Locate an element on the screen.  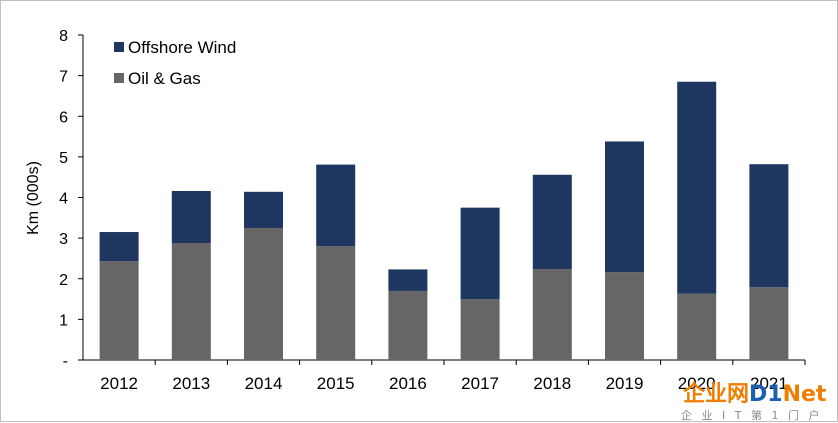
x-axis-ticks: 2012 2013 2014 2015 2016 2017 2018 2019 2020 2021 is located at coordinates (453, 376).